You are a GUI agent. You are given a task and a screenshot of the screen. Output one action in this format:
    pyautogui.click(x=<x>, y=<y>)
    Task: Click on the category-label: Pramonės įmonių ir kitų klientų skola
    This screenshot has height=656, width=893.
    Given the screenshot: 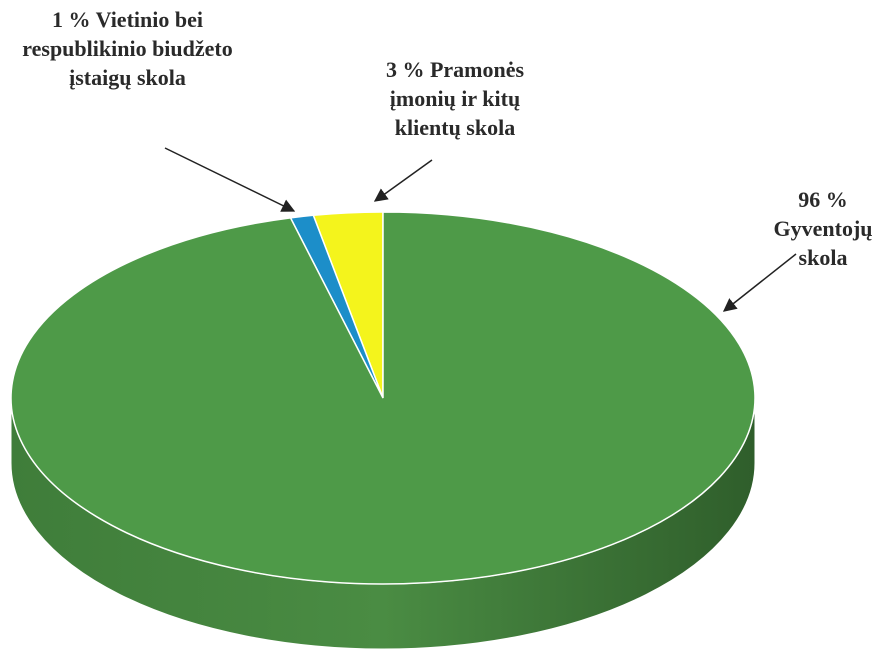 What is the action you would take?
    pyautogui.click(x=457, y=98)
    